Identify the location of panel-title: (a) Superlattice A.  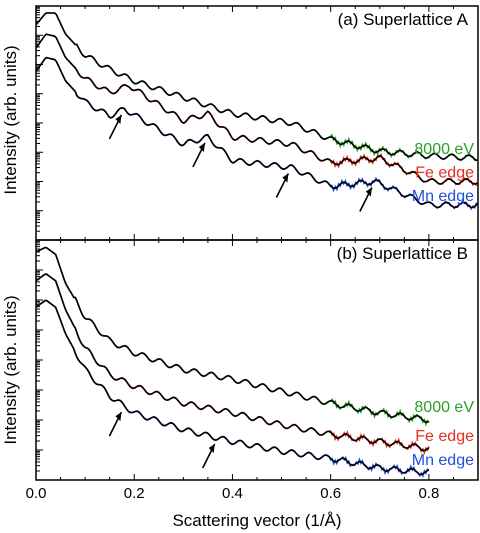
(403, 19).